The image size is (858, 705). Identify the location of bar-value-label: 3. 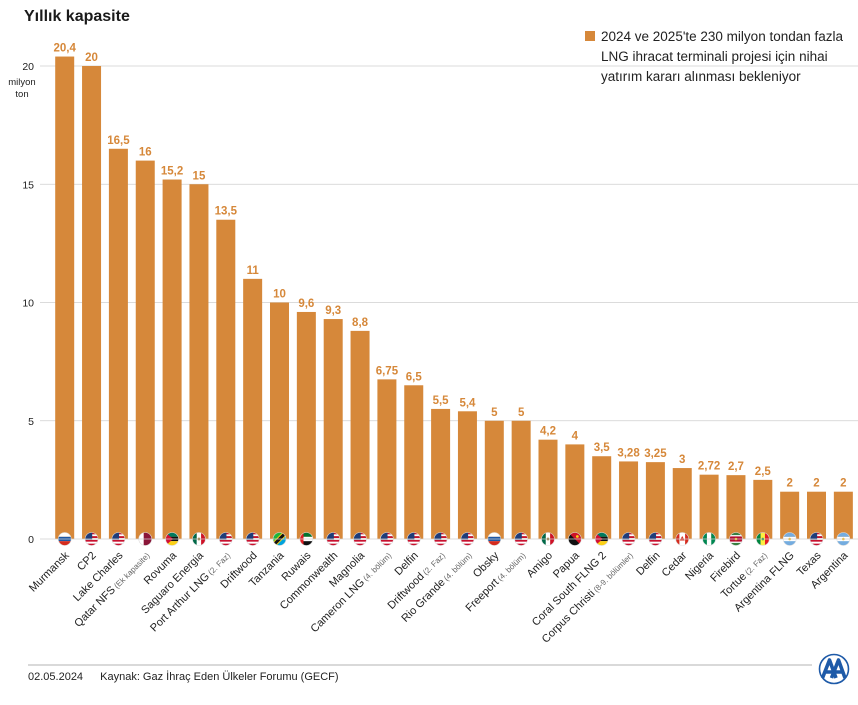
(682, 460).